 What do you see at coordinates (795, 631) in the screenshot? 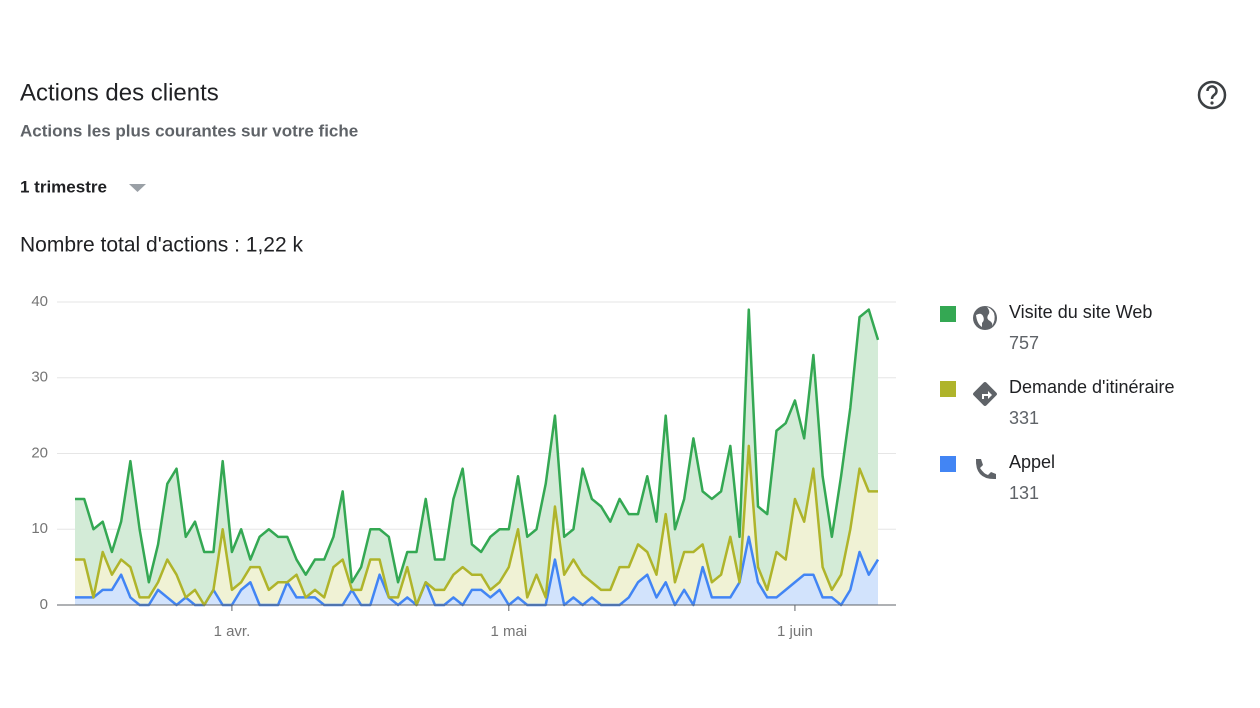
I see `x-tick-label: 1 juin` at bounding box center [795, 631].